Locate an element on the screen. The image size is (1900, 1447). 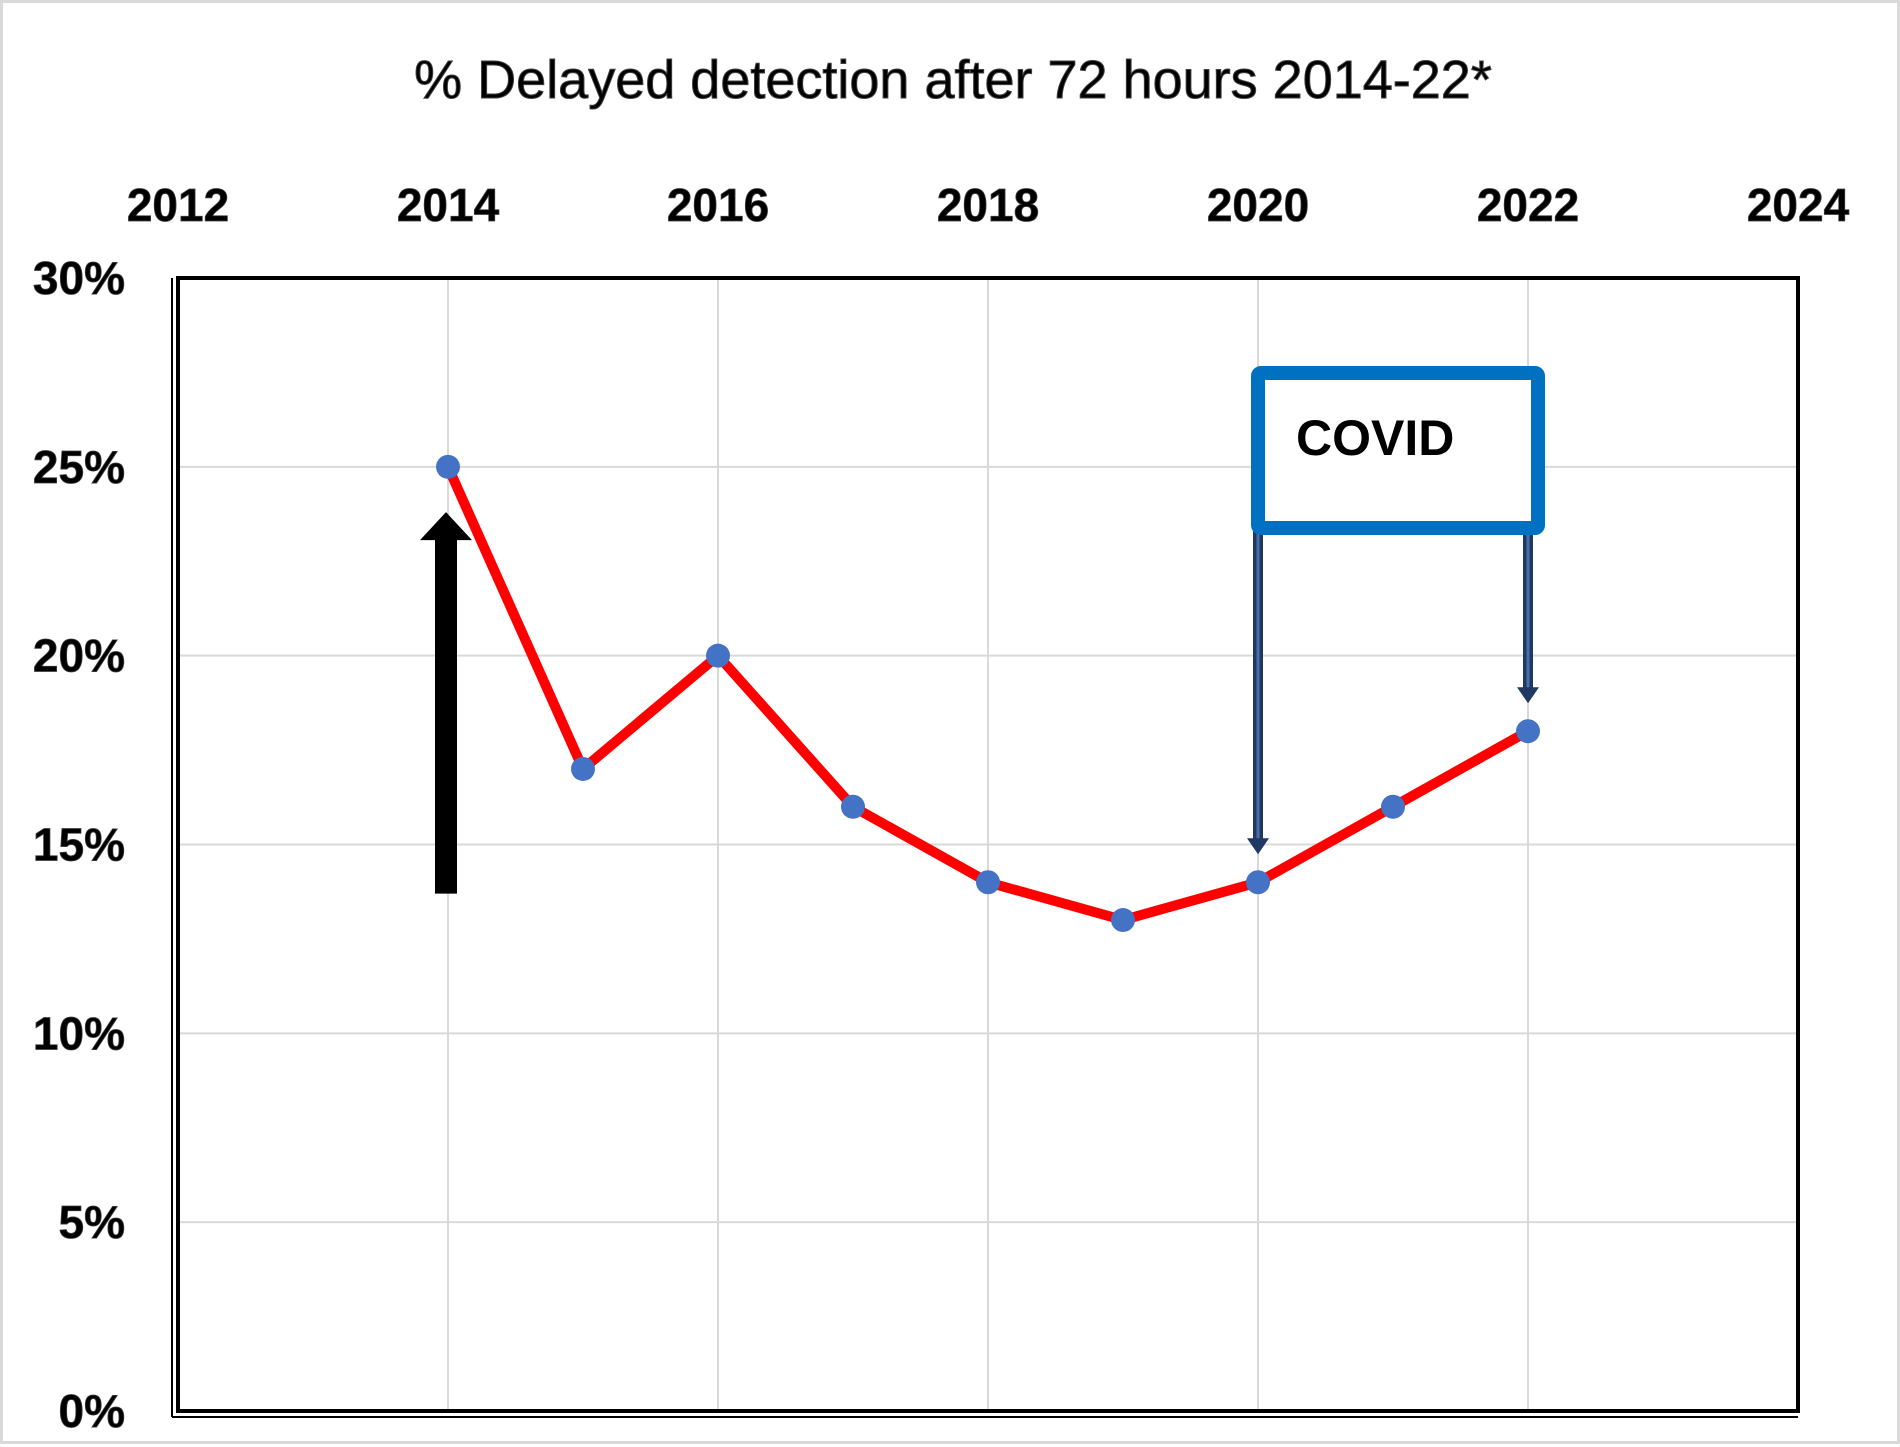
y-tick-label: 5% is located at coordinates (92, 1222).